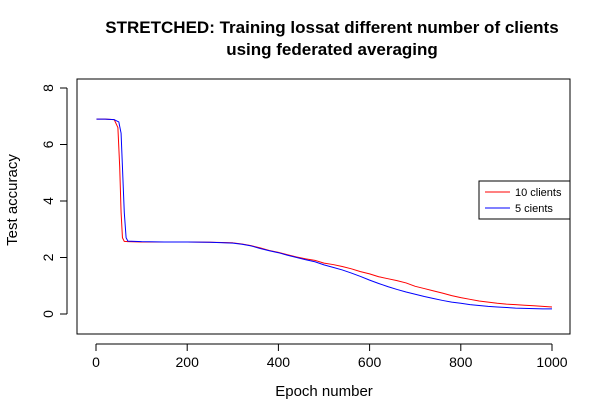 The width and height of the screenshot is (611, 420). I want to click on y-tick-label: 0, so click(48, 314).